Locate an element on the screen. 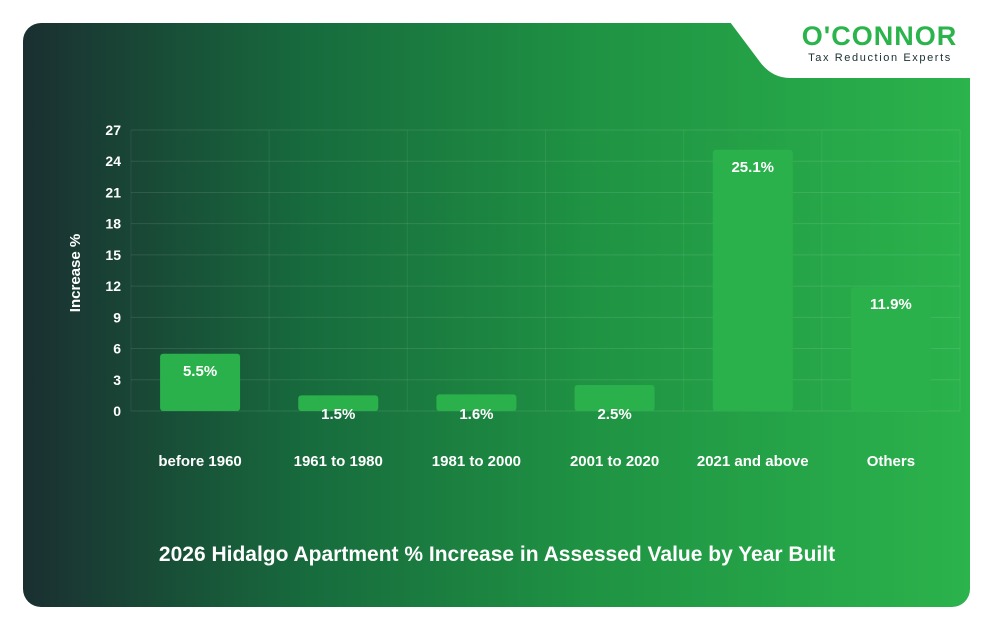  y-tick-label: 0 is located at coordinates (117, 411).